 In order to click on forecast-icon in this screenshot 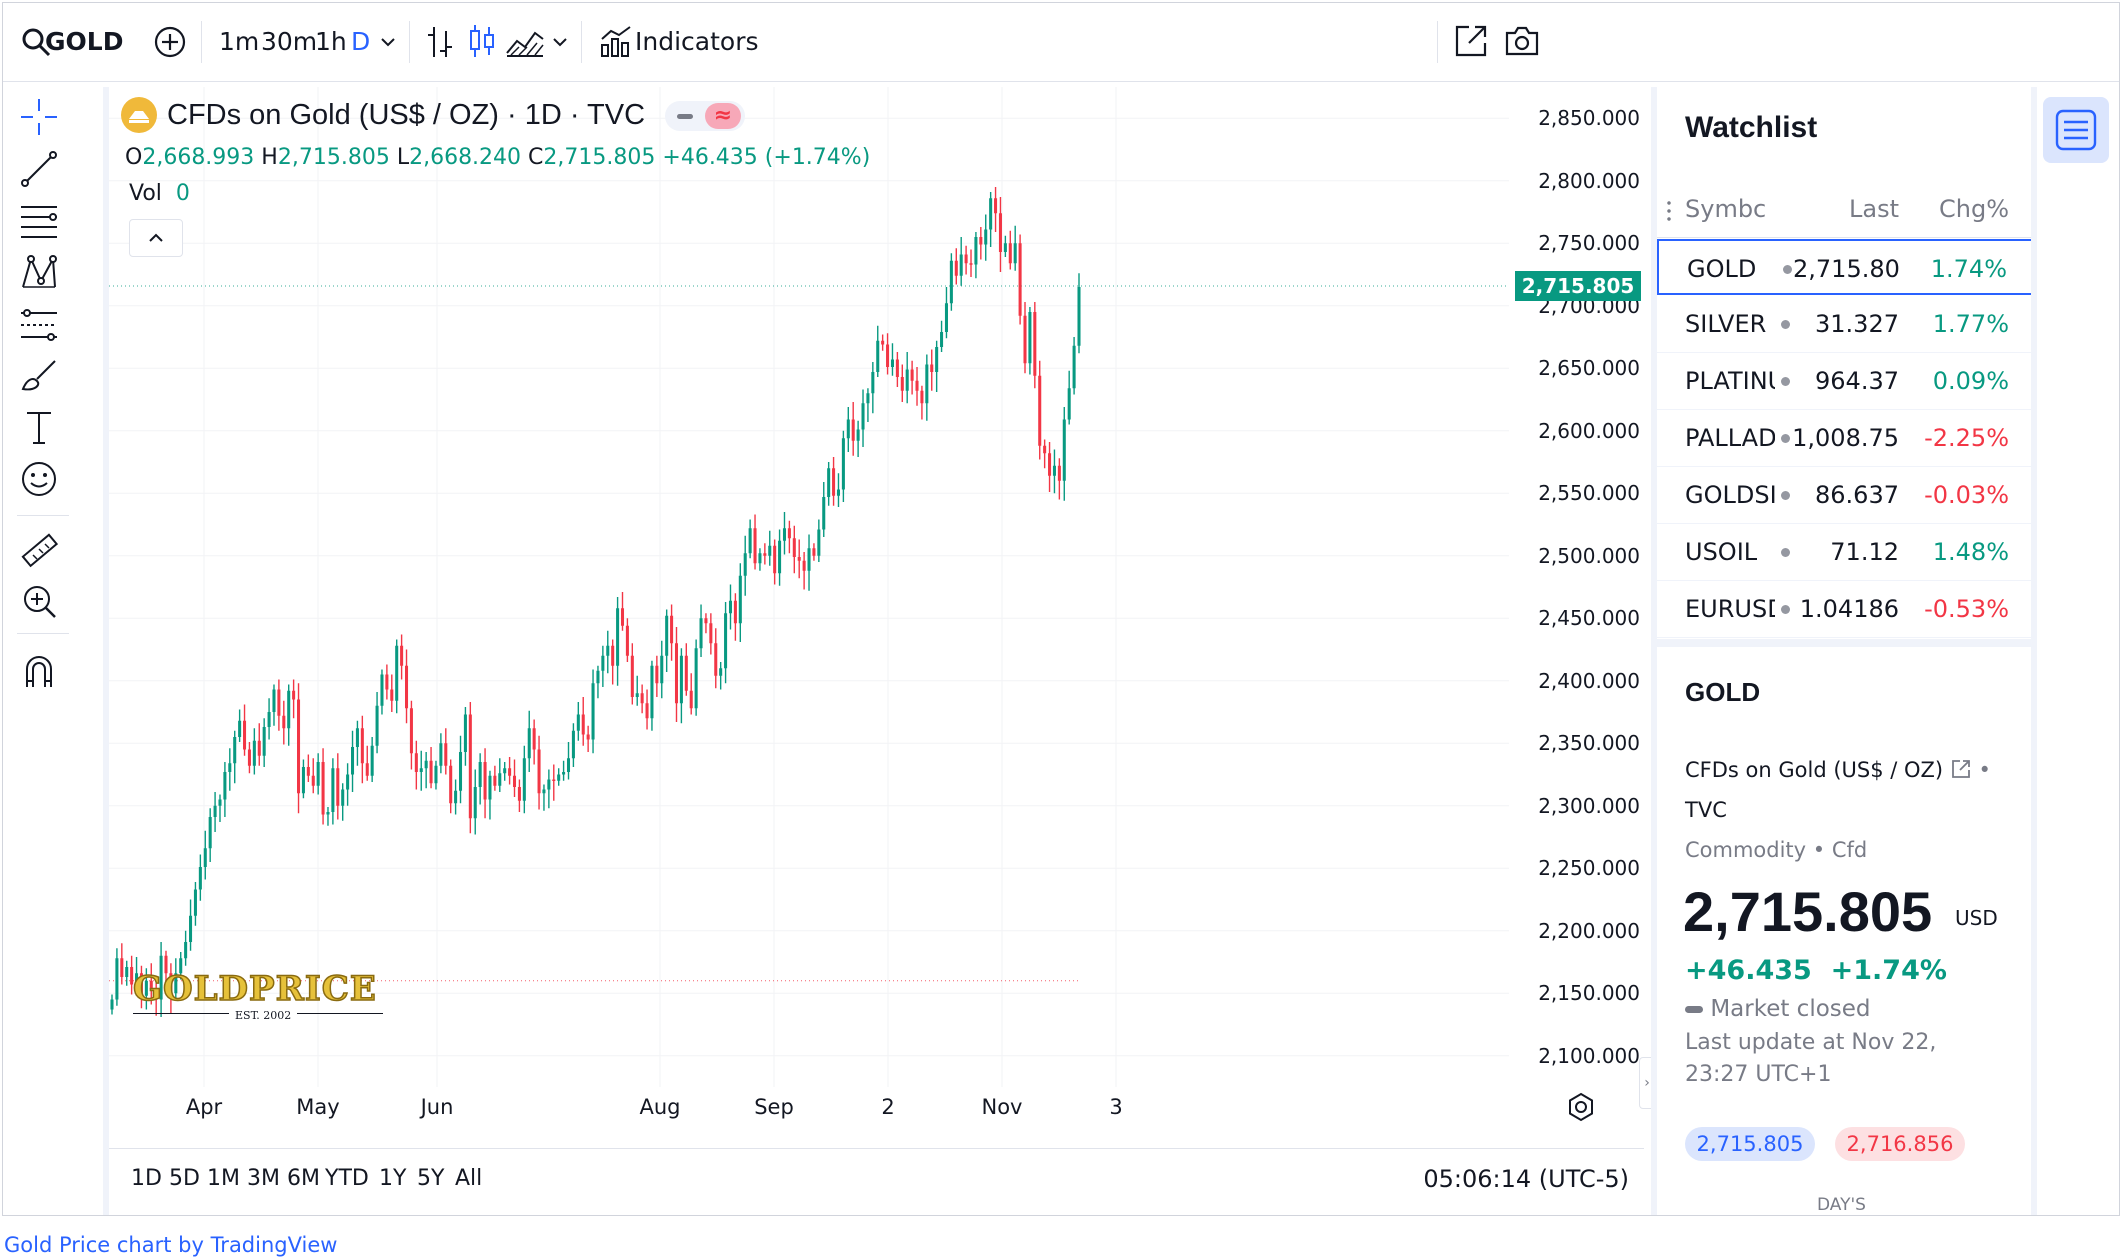, I will do `click(39, 325)`.